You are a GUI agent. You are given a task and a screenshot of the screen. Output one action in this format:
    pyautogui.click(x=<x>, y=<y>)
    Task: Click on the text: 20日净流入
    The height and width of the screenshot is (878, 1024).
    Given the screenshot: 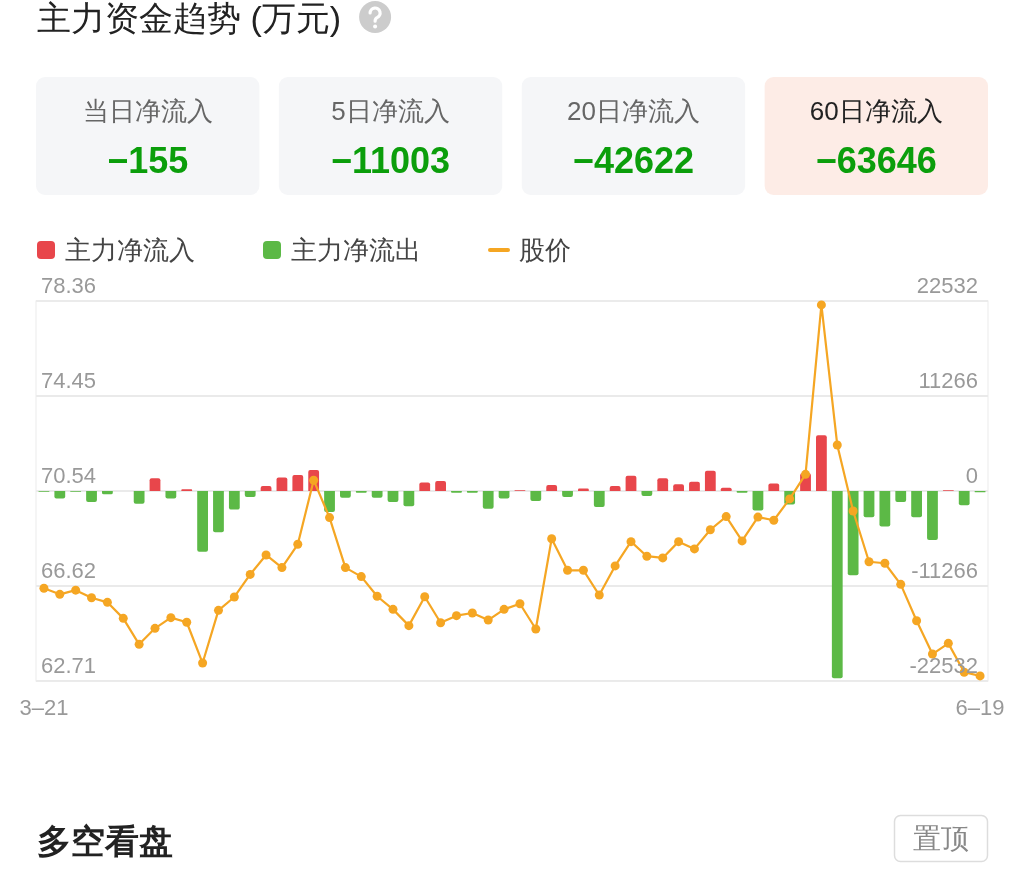 What is the action you would take?
    pyautogui.click(x=633, y=111)
    